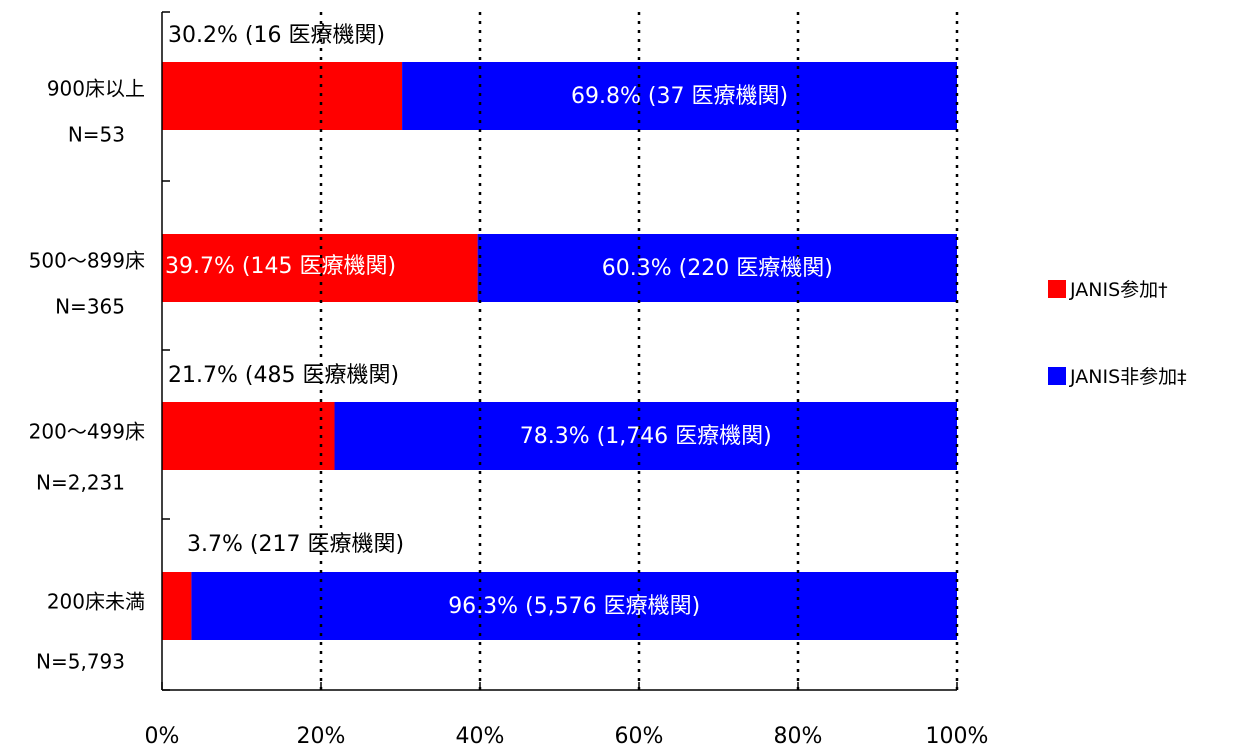 The width and height of the screenshot is (1245, 749). I want to click on x-tick-label-1: 20%, so click(321, 736).